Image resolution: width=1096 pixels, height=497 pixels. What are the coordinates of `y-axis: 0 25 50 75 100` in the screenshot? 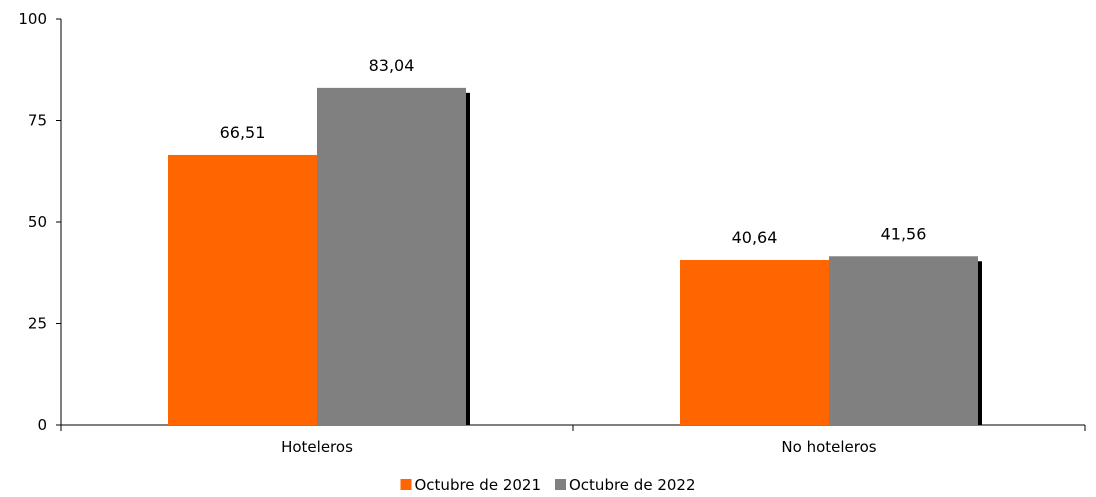 It's located at (40, 222).